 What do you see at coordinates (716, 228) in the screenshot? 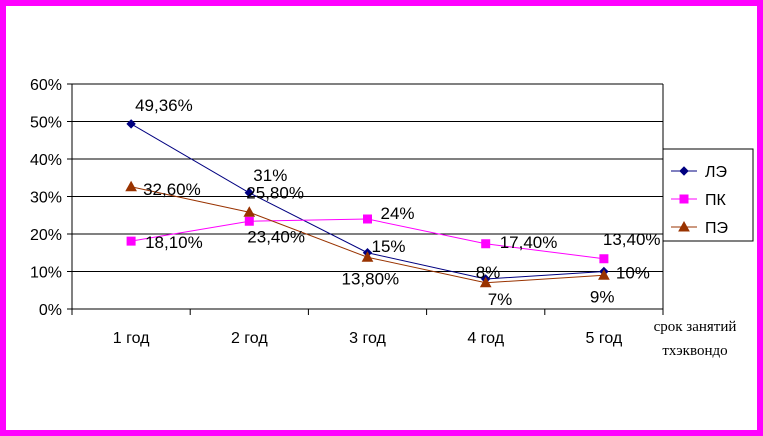
I see `legend-label: ПЭ` at bounding box center [716, 228].